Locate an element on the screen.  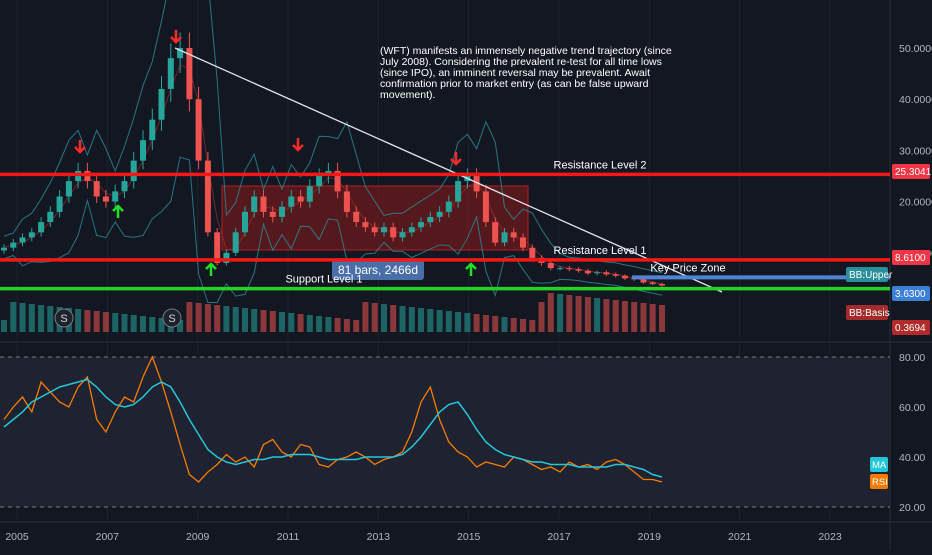
time-tick-label: 2009 is located at coordinates (198, 537).